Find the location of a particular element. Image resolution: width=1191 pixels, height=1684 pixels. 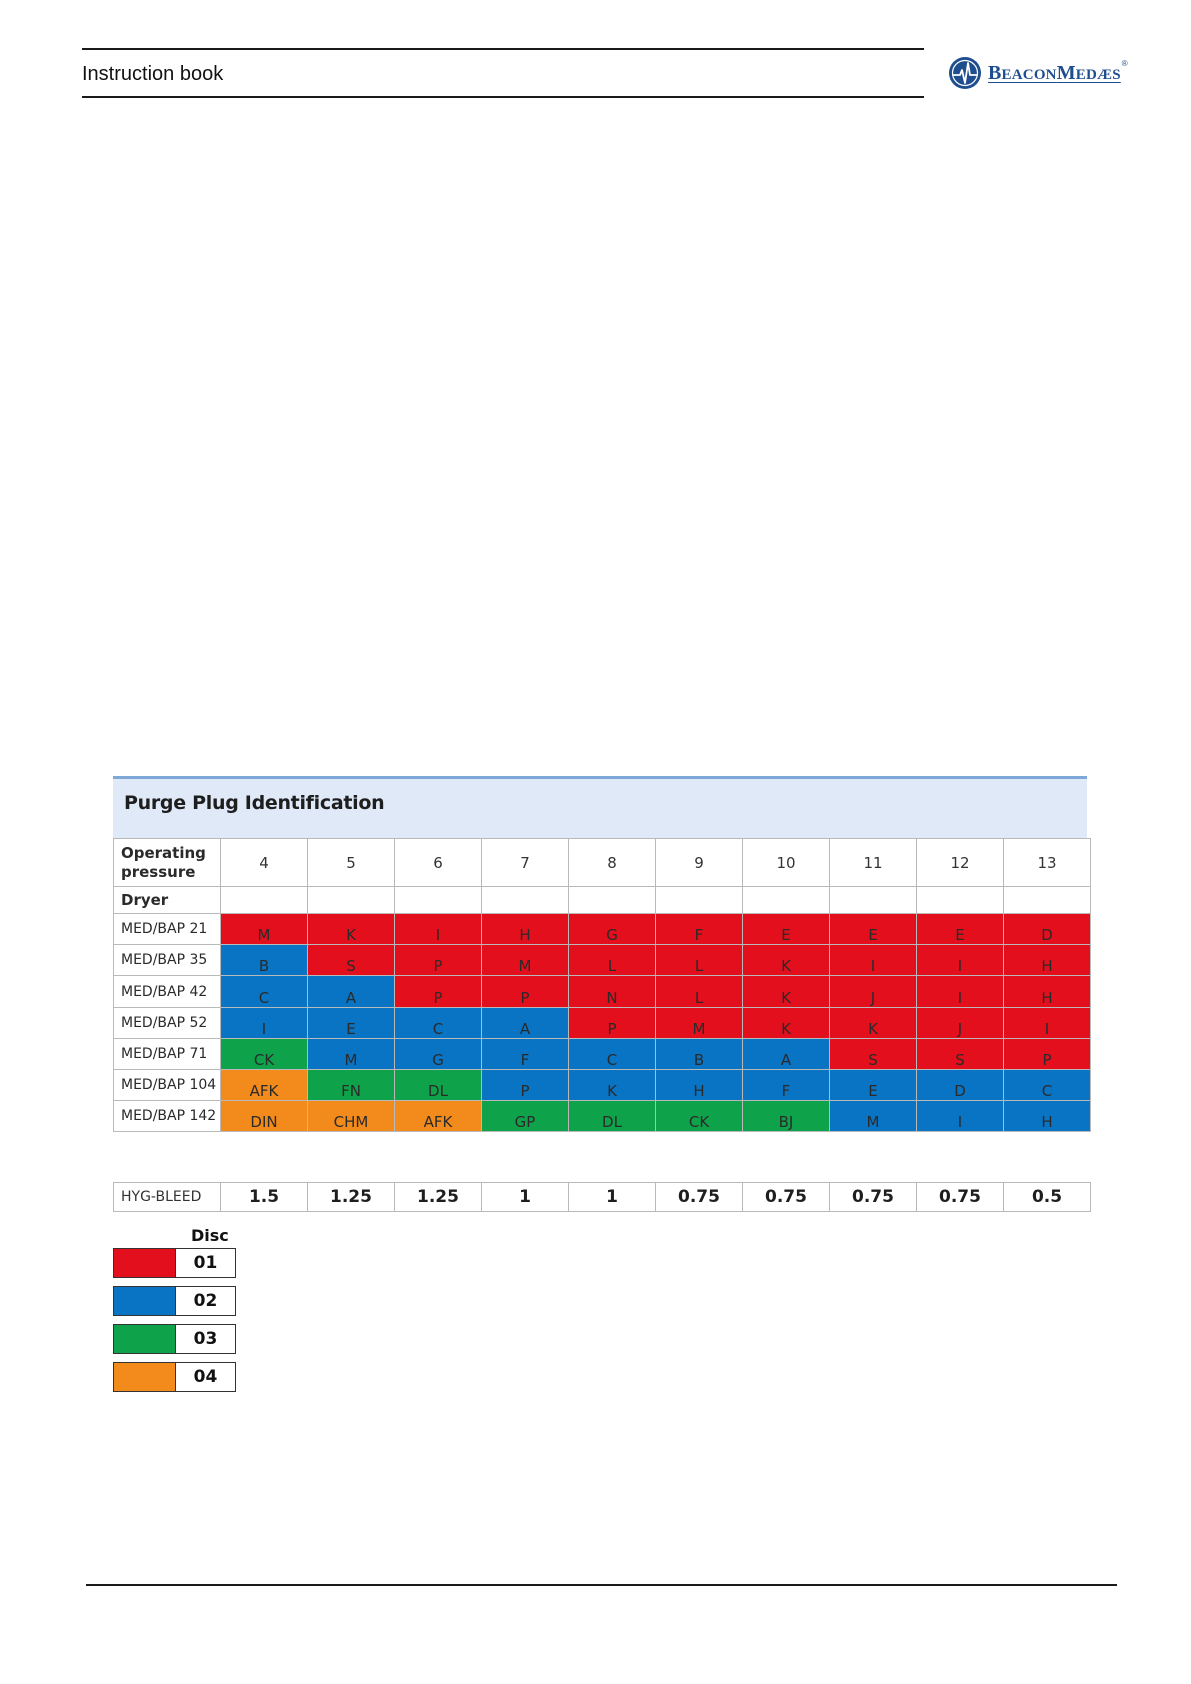

pressure-value: 5 is located at coordinates (351, 862).